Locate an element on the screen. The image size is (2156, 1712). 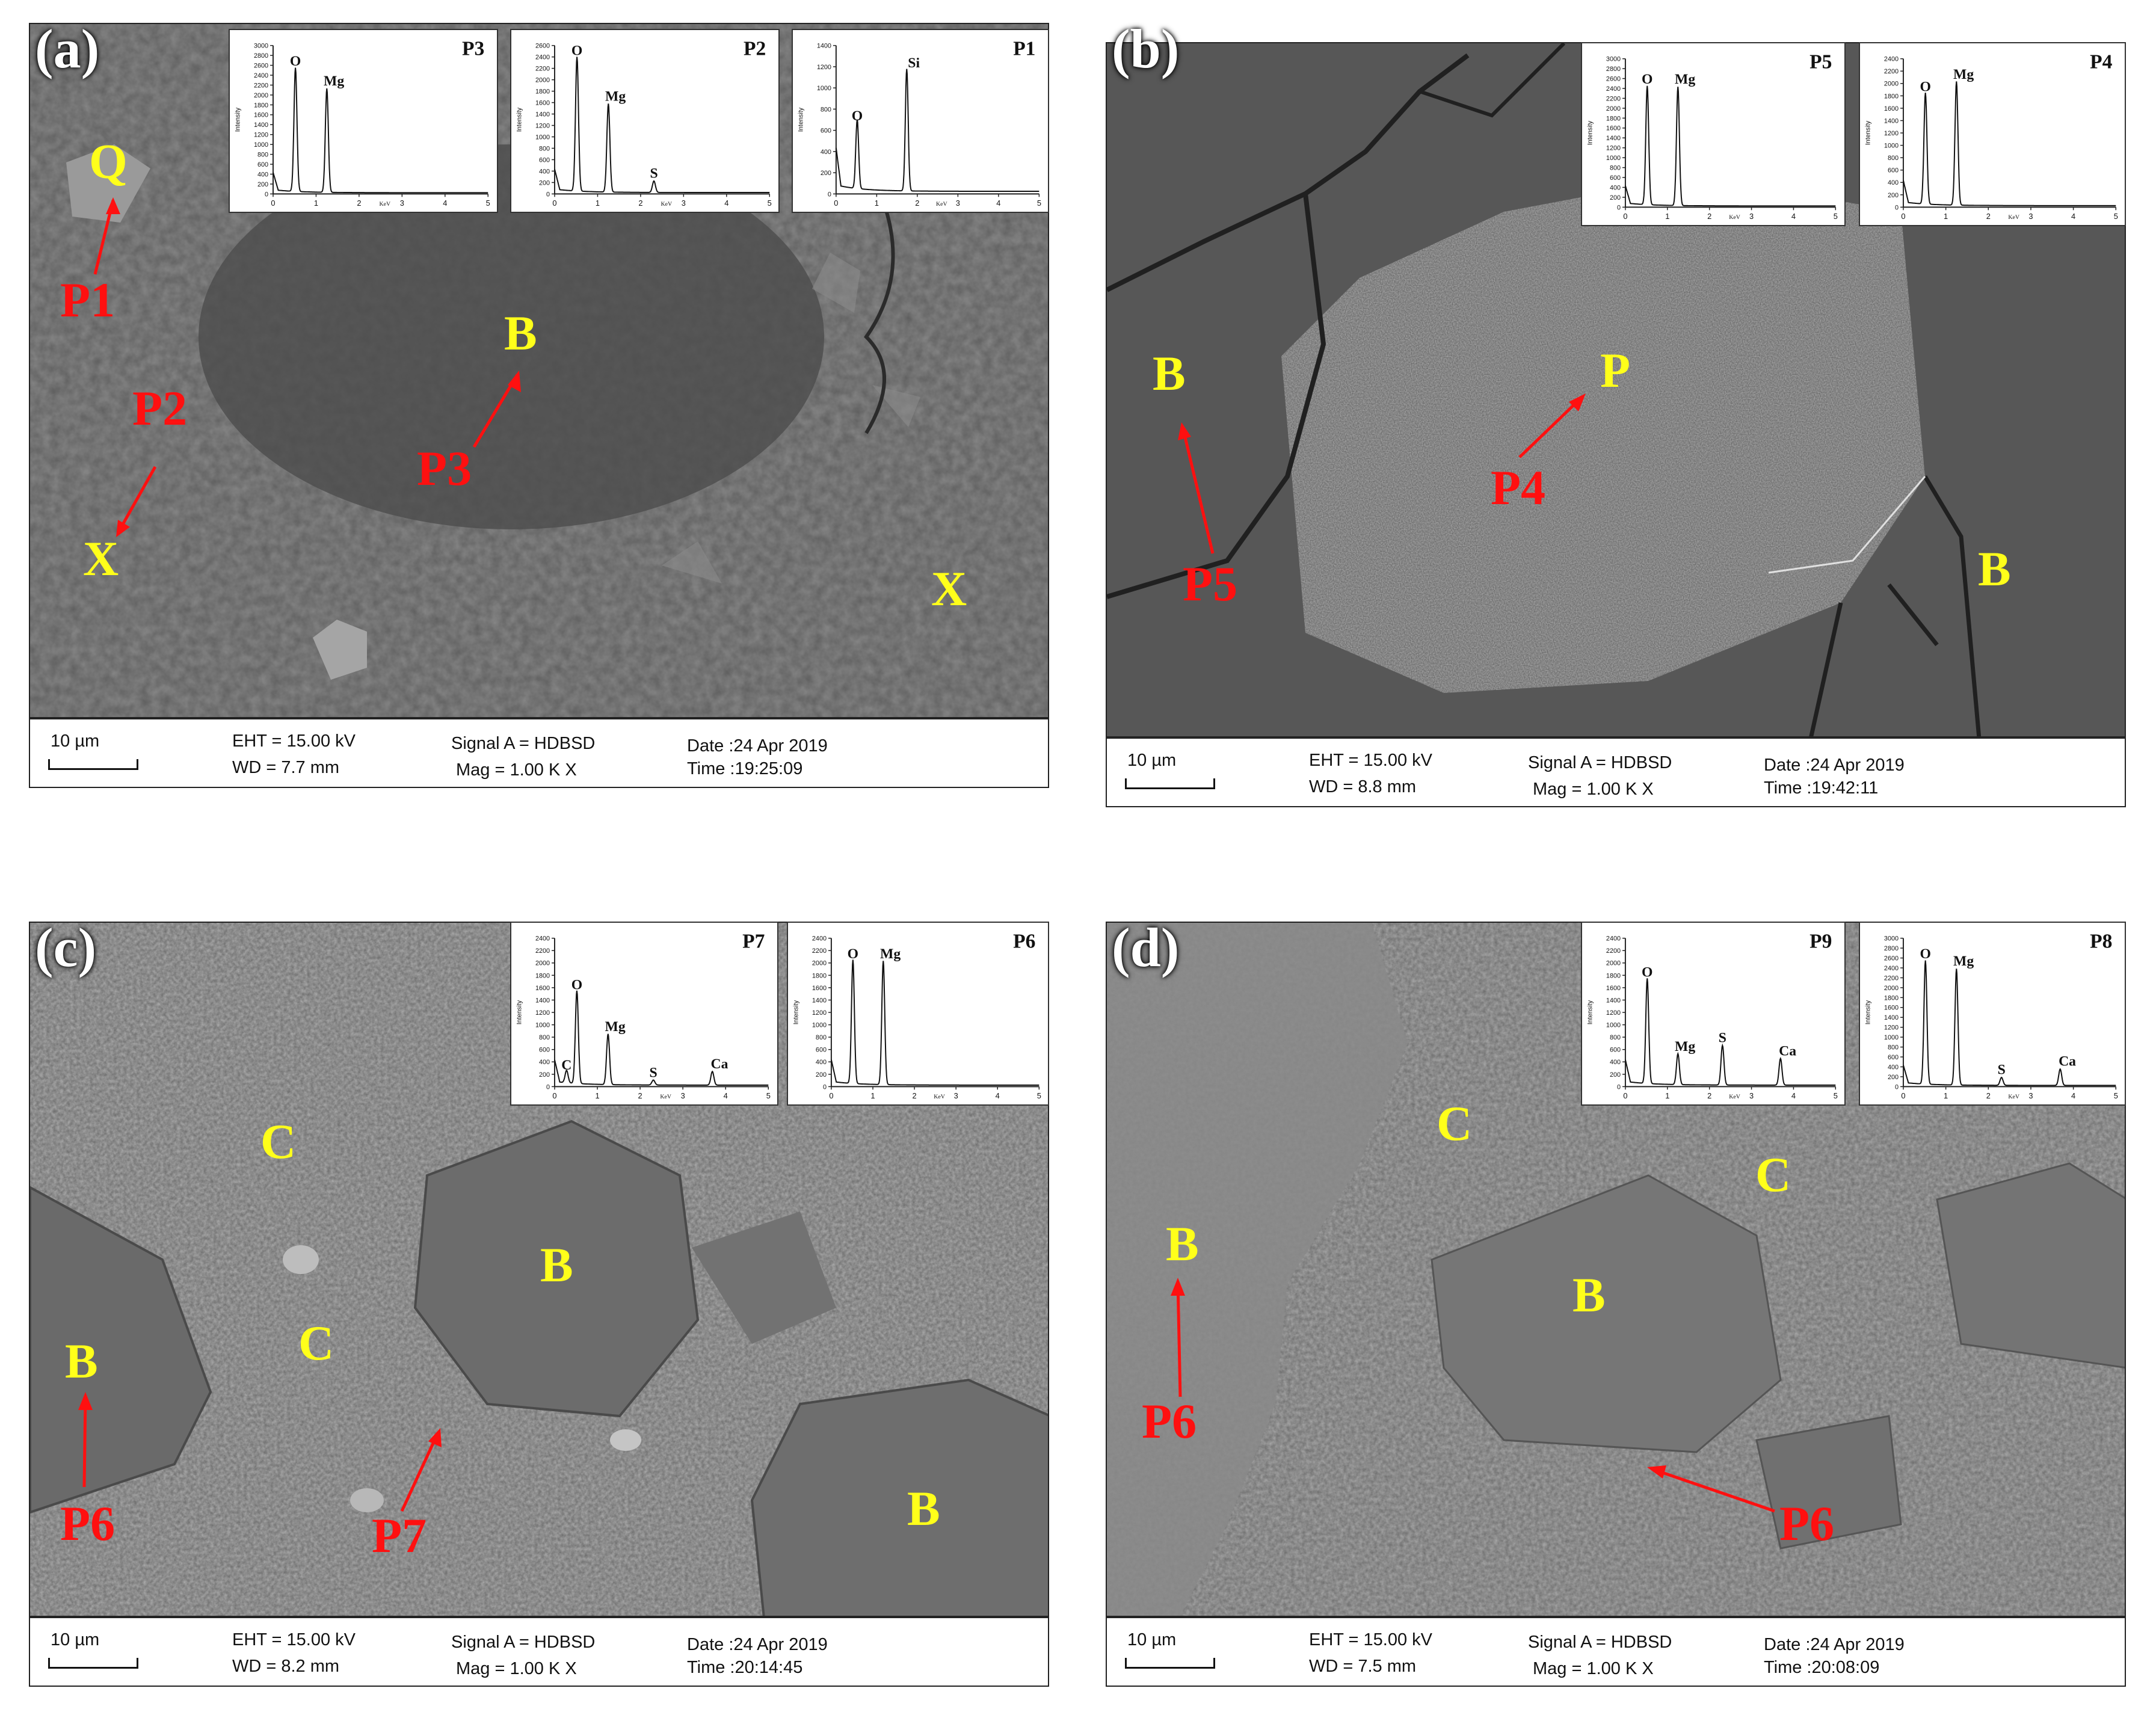
y-tick-label: 3000 is located at coordinates (1614, 60).